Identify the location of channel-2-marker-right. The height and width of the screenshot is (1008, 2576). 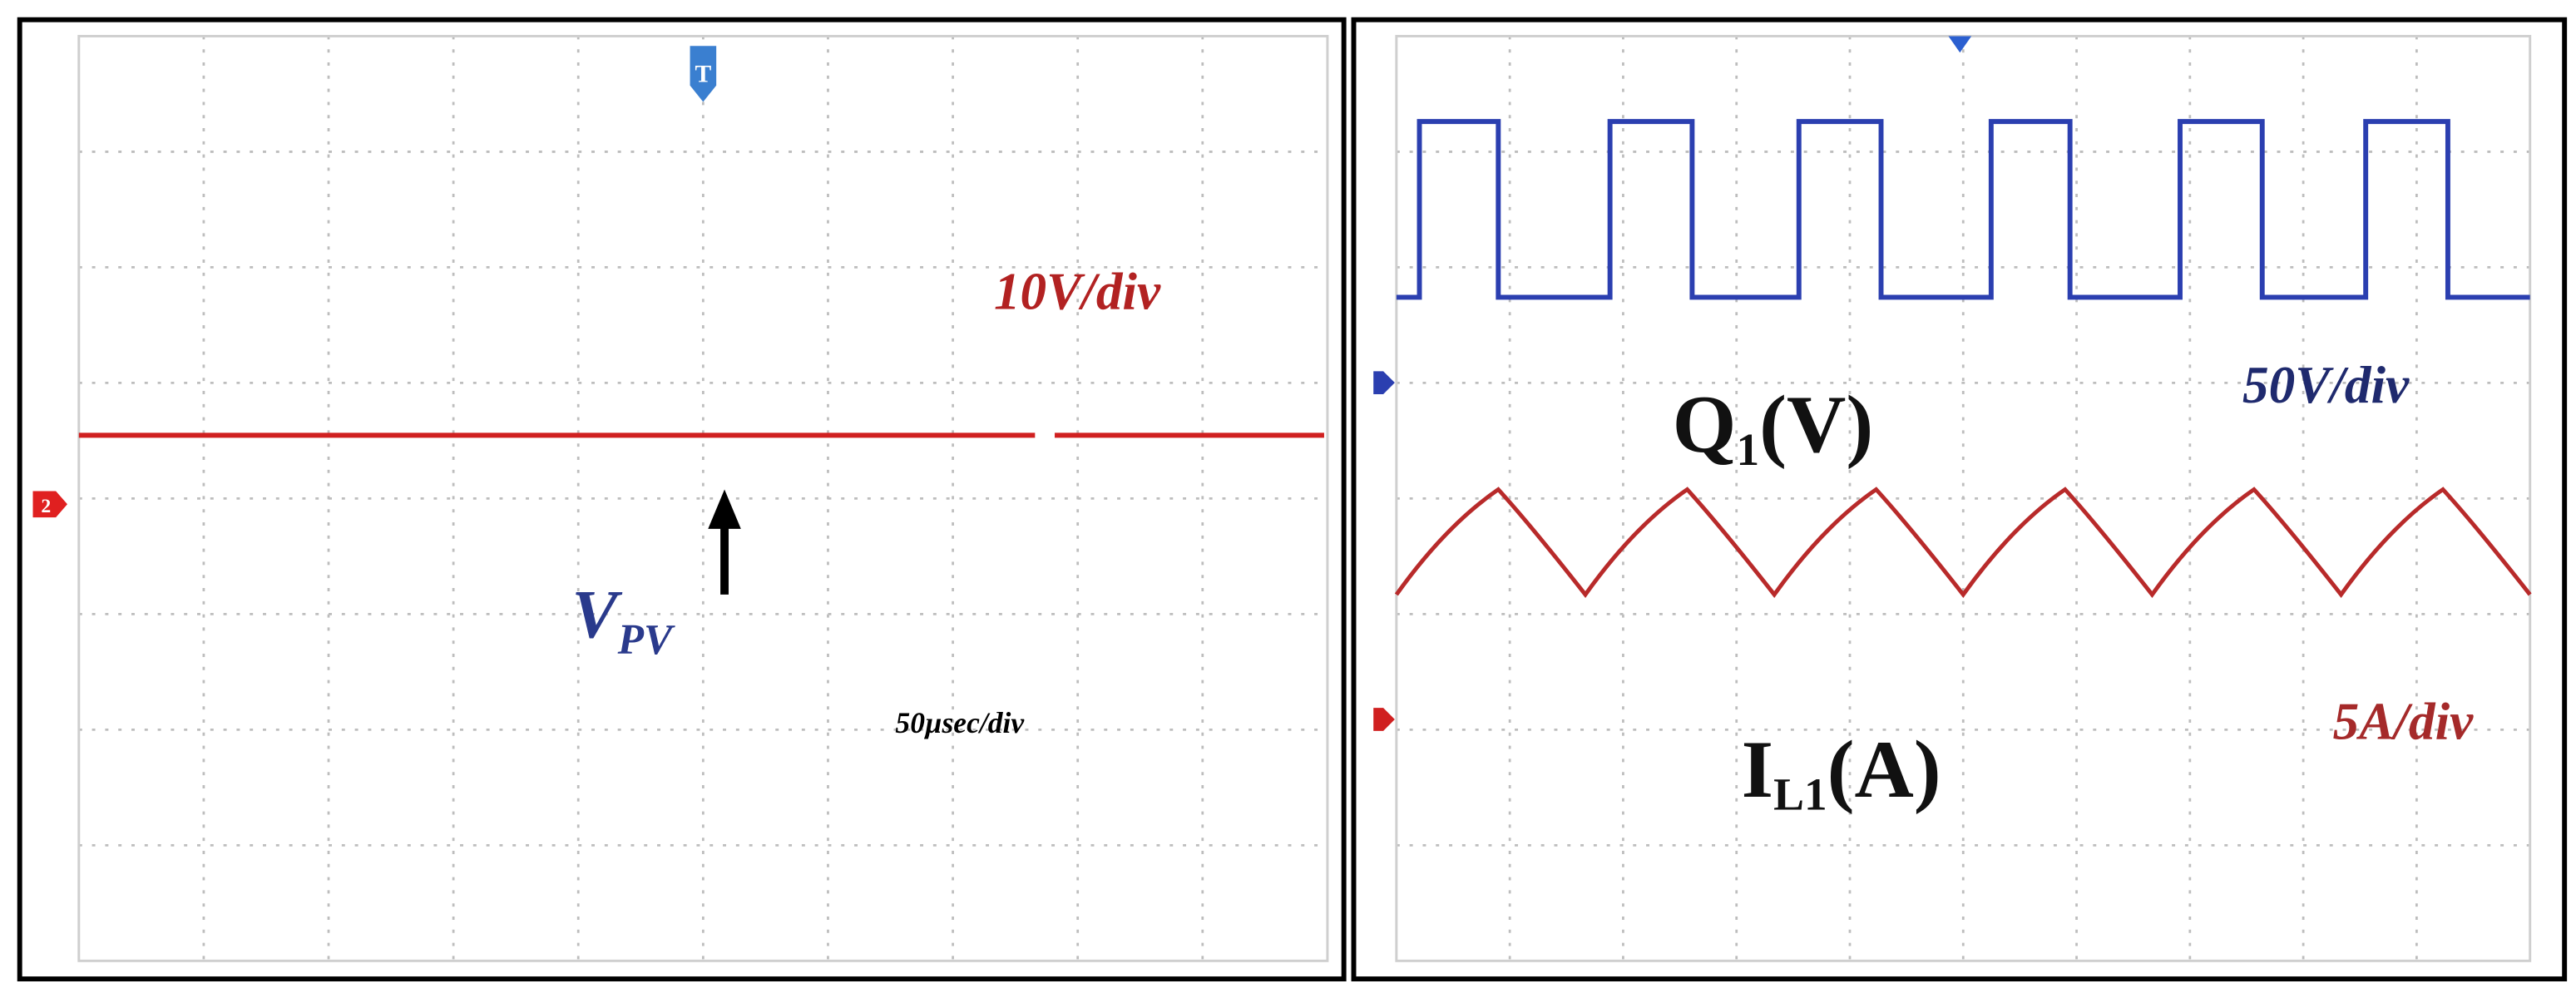
(1384, 719).